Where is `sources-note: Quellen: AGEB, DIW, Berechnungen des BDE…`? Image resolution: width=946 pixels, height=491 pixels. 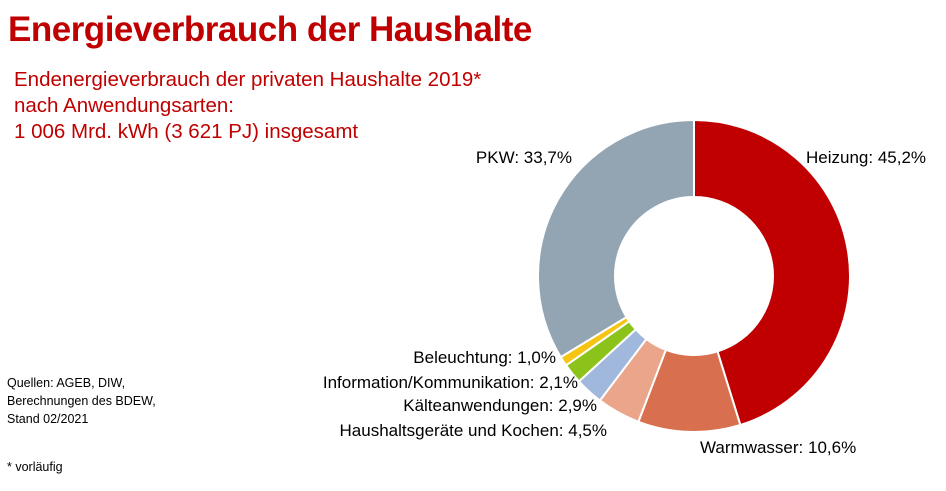
sources-note: Quellen: AGEB, DIW, Berechnungen des BDE… is located at coordinates (81, 401).